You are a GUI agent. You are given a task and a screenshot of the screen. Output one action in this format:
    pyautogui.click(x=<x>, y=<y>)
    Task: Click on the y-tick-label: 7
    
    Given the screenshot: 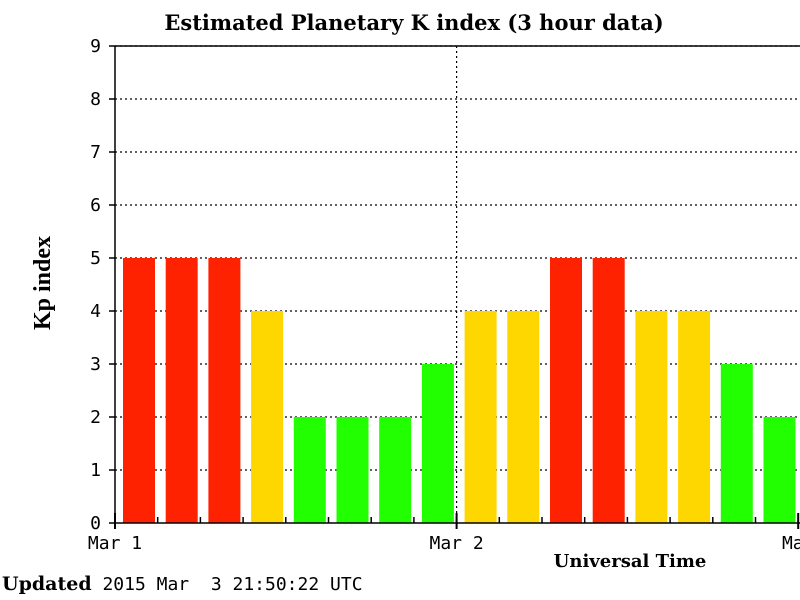 What is the action you would take?
    pyautogui.click(x=95, y=152)
    